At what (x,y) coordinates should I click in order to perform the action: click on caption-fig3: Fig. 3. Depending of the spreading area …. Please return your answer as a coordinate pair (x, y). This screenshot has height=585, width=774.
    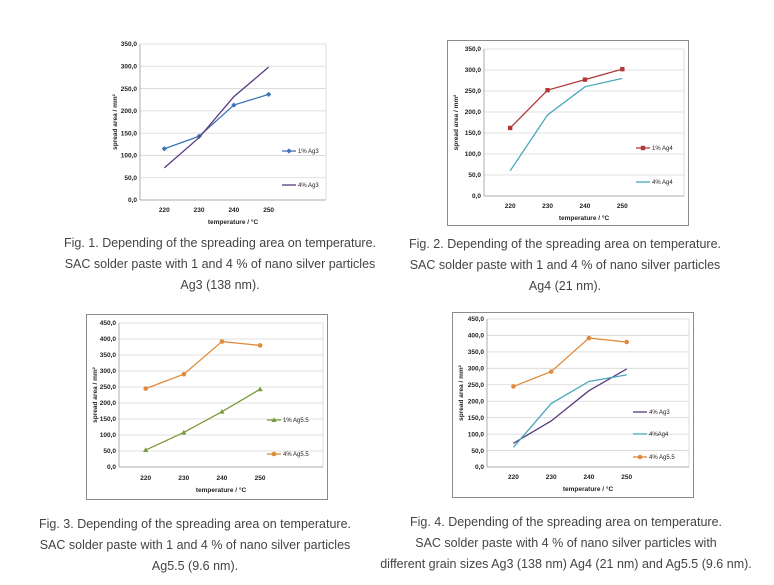
    Looking at the image, I should click on (195, 545).